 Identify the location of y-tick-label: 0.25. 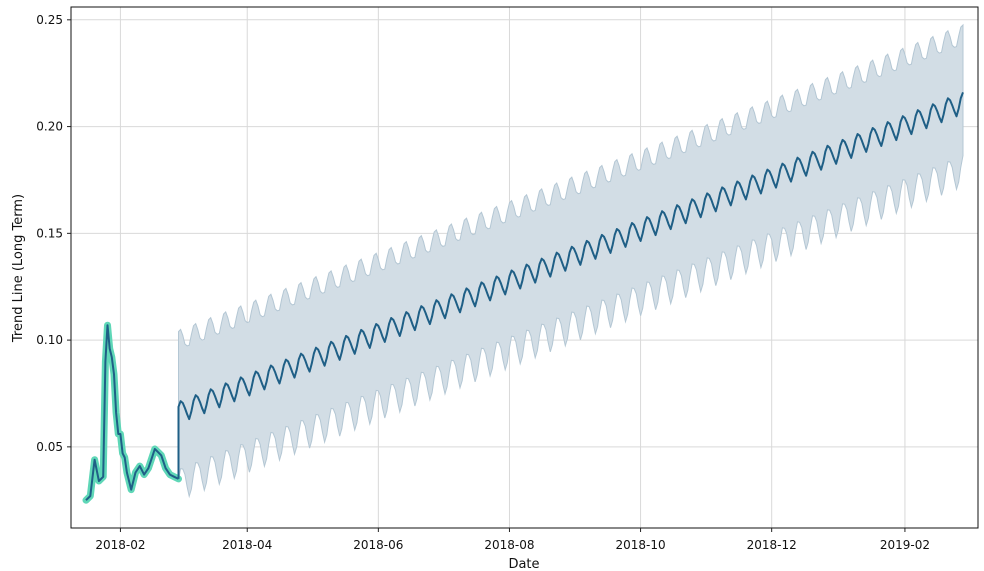
(49, 20).